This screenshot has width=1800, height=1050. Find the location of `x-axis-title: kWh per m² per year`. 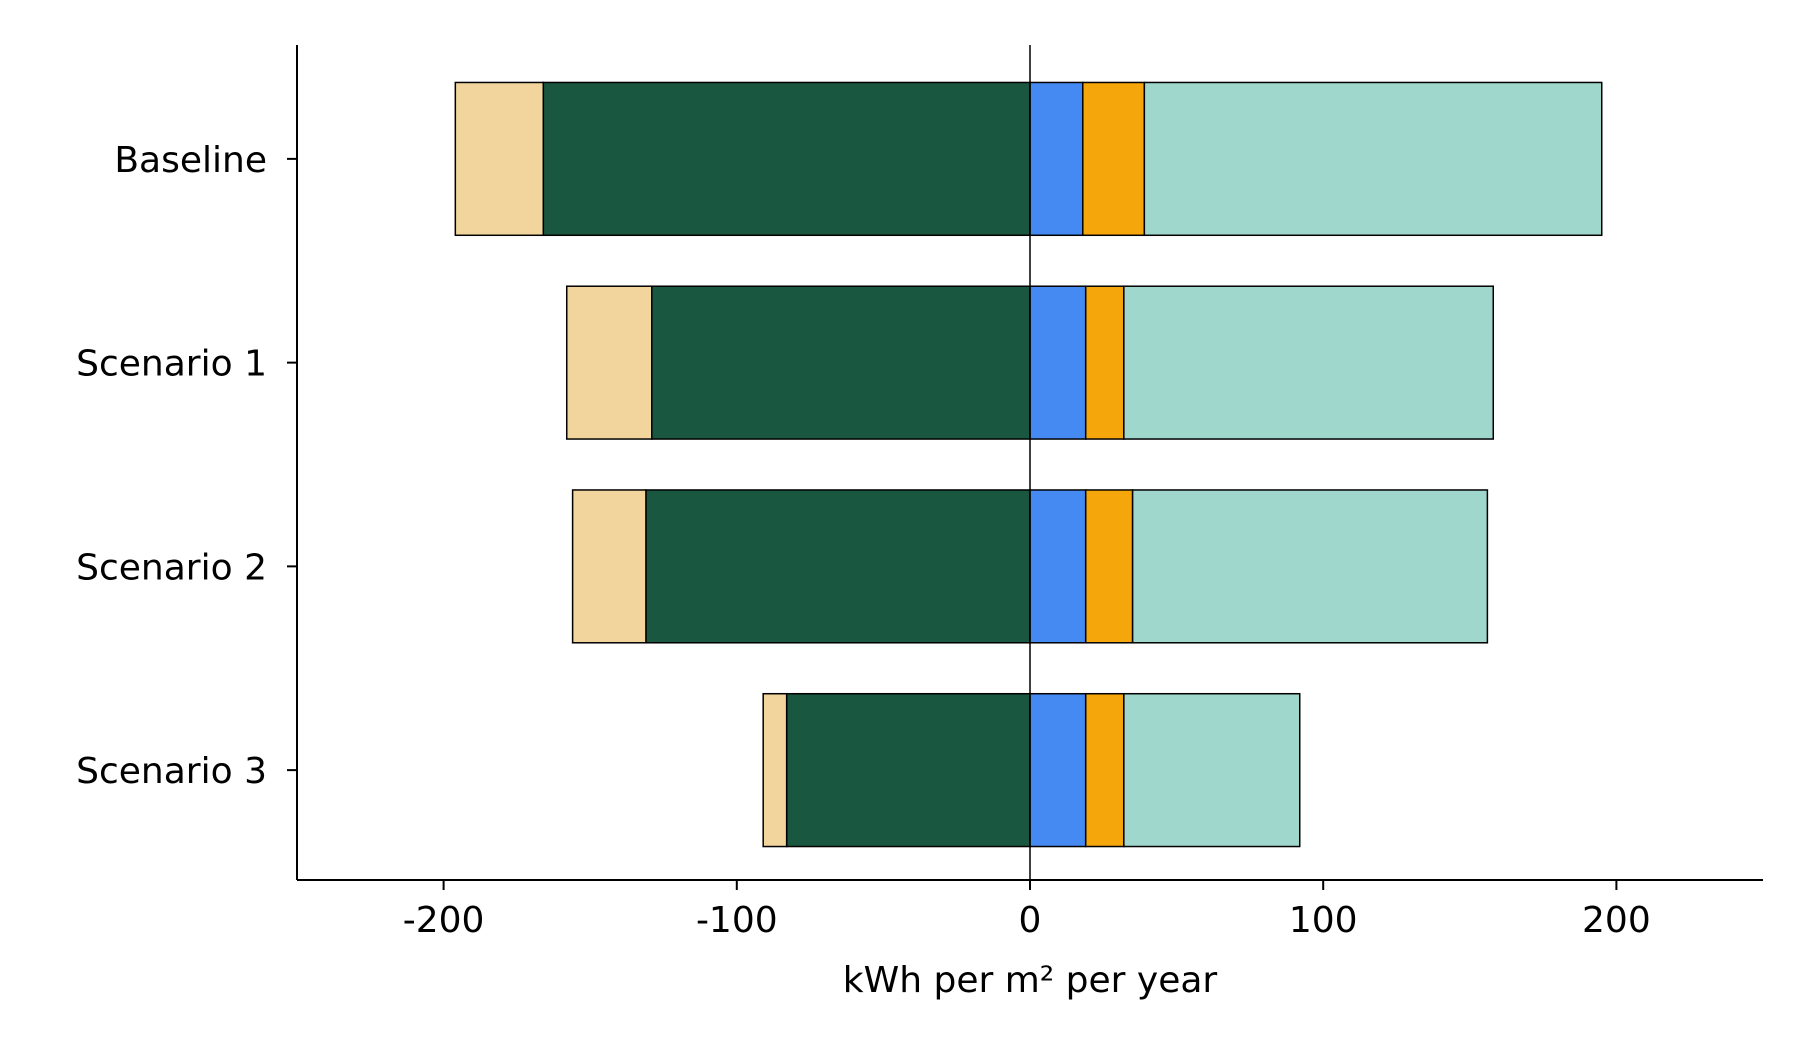

x-axis-title: kWh per m² per year is located at coordinates (1030, 980).